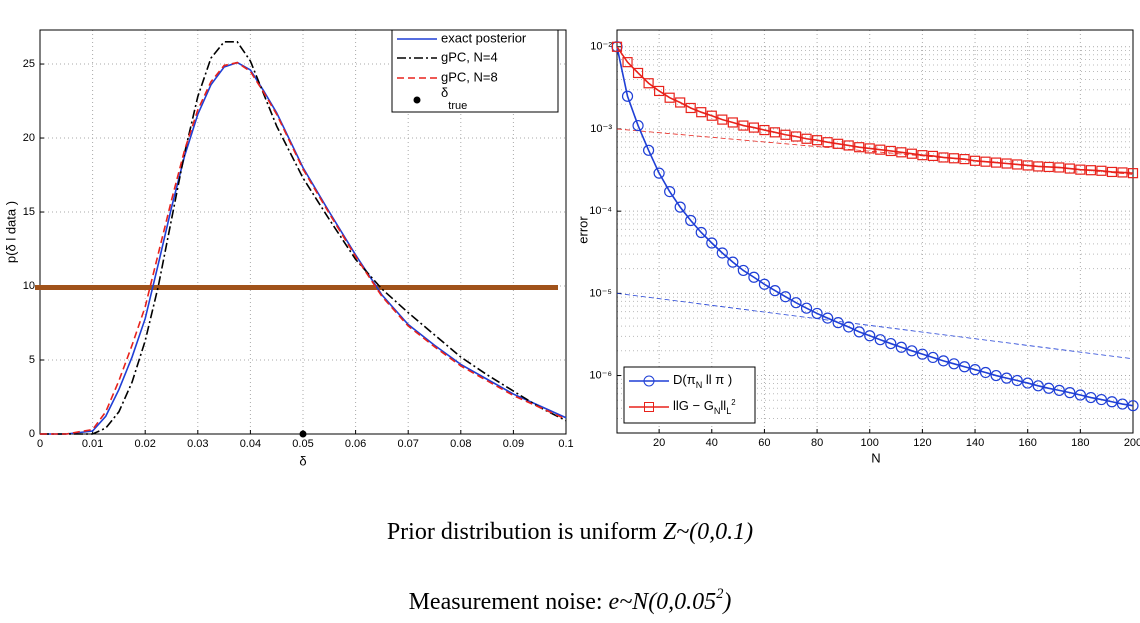 Image resolution: width=1140 pixels, height=623 pixels. I want to click on y-axis-label: p(δ l data ), so click(10, 232).